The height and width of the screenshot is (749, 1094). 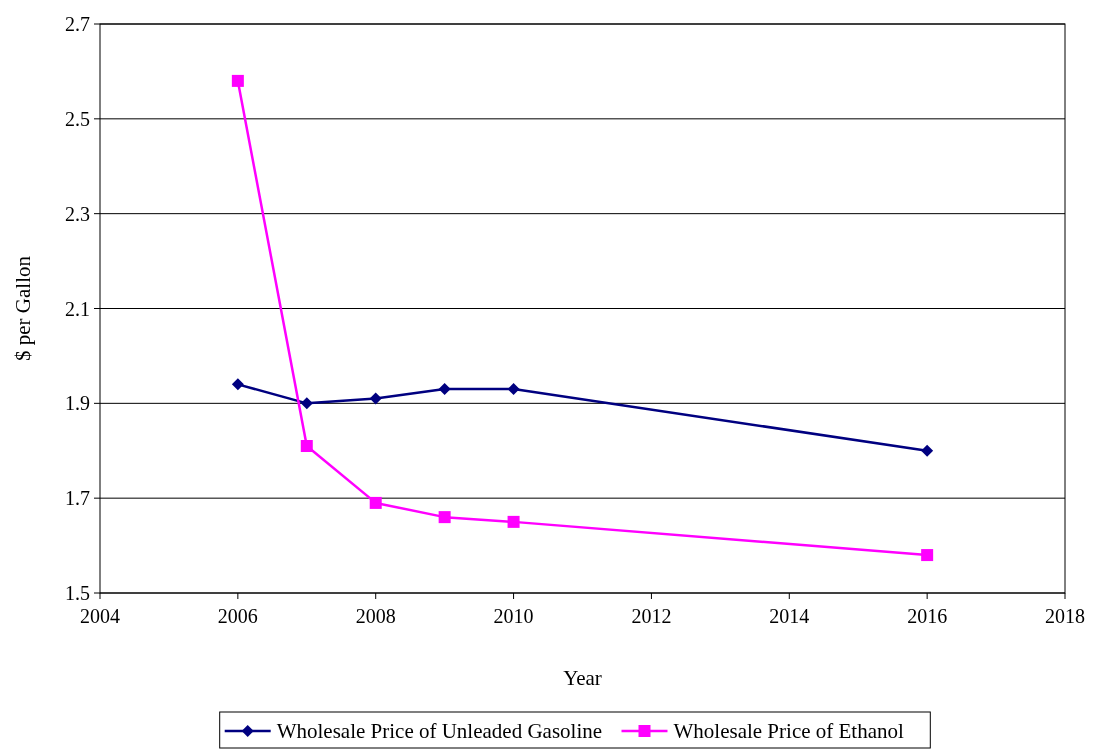 What do you see at coordinates (1065, 616) in the screenshot?
I see `x-tick-label: 2018` at bounding box center [1065, 616].